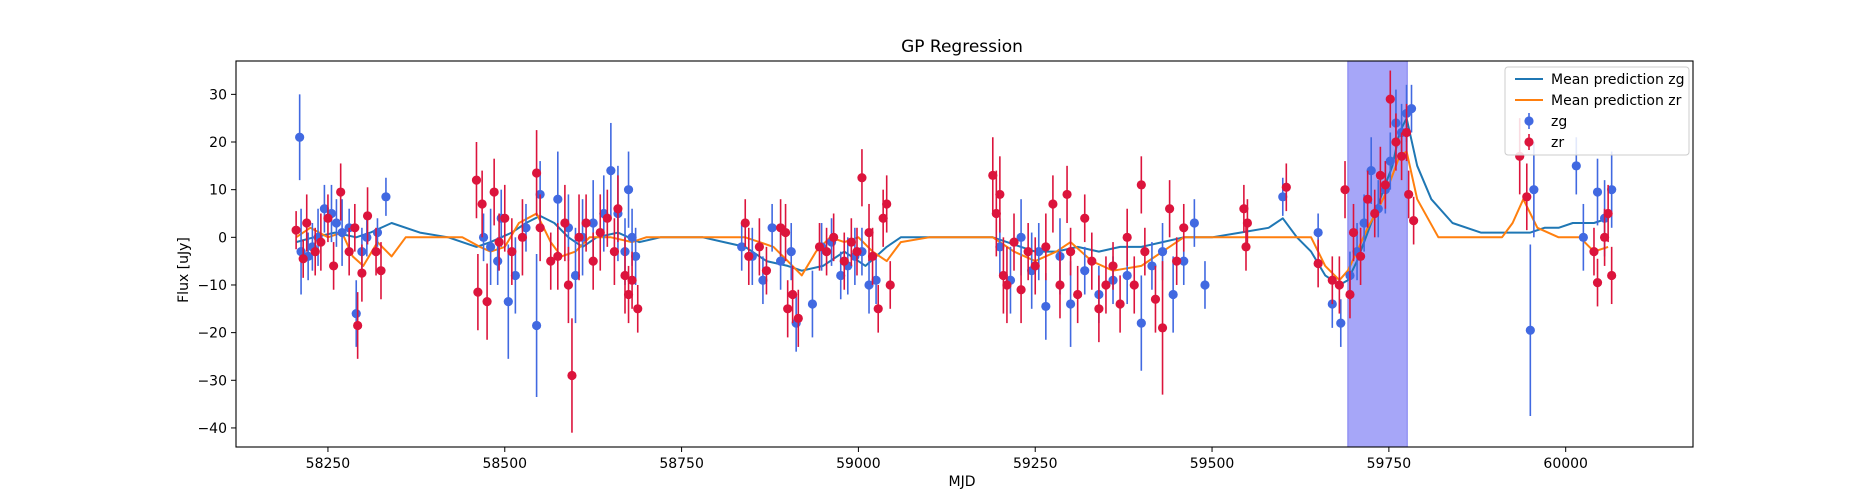 The height and width of the screenshot is (500, 1875). I want to click on y-tick-label: 10, so click(218, 191).